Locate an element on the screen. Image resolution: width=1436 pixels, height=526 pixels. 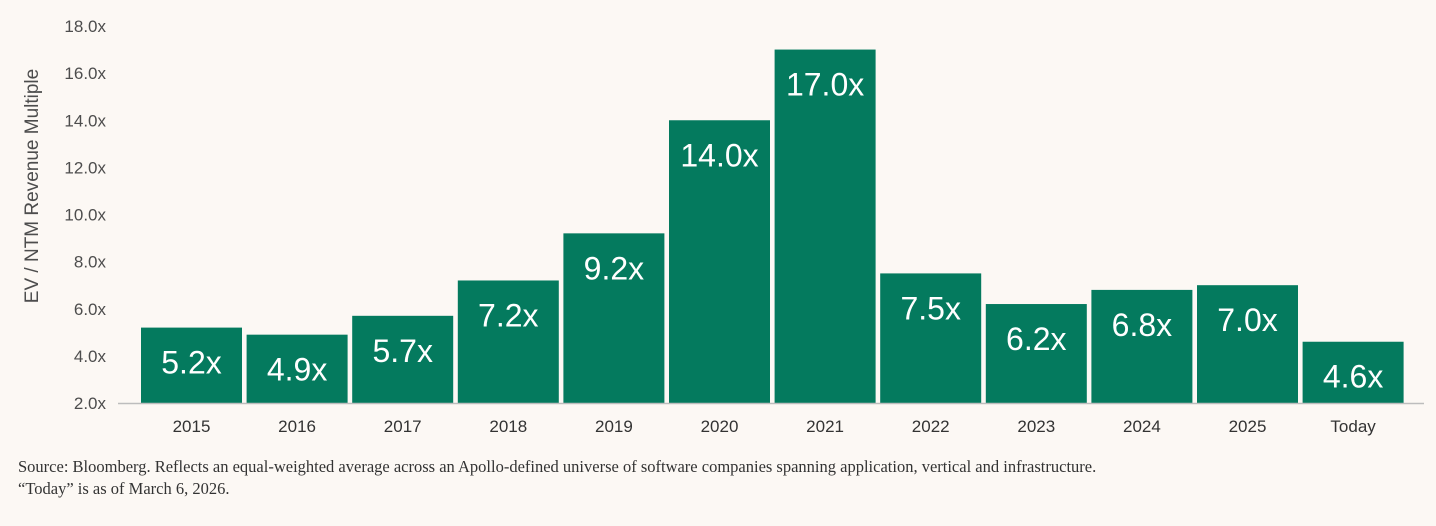
bar-2020 is located at coordinates (719, 261).